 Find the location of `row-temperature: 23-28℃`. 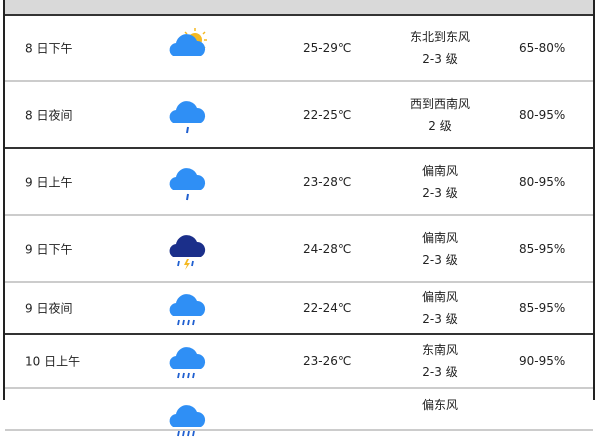

row-temperature: 23-28℃ is located at coordinates (327, 181).